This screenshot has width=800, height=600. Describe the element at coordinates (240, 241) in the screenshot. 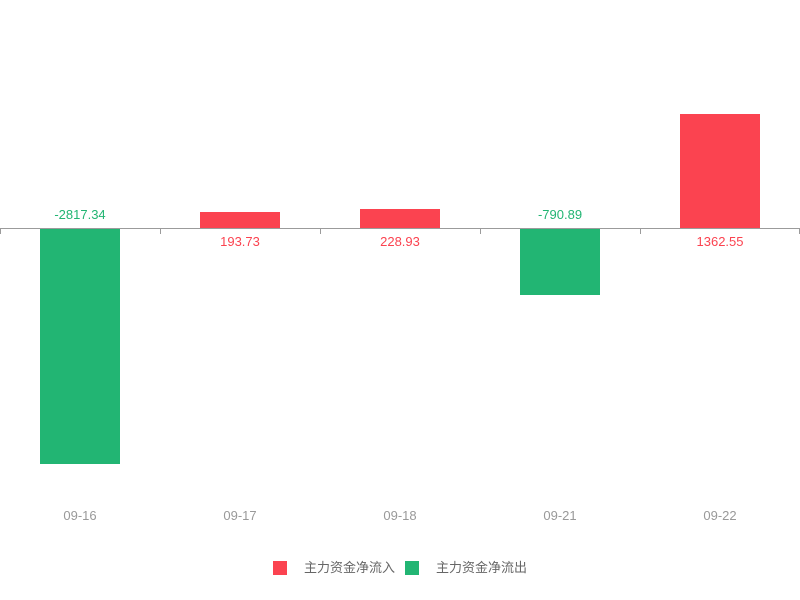

I see `value-label-09-17: 193.73` at that location.